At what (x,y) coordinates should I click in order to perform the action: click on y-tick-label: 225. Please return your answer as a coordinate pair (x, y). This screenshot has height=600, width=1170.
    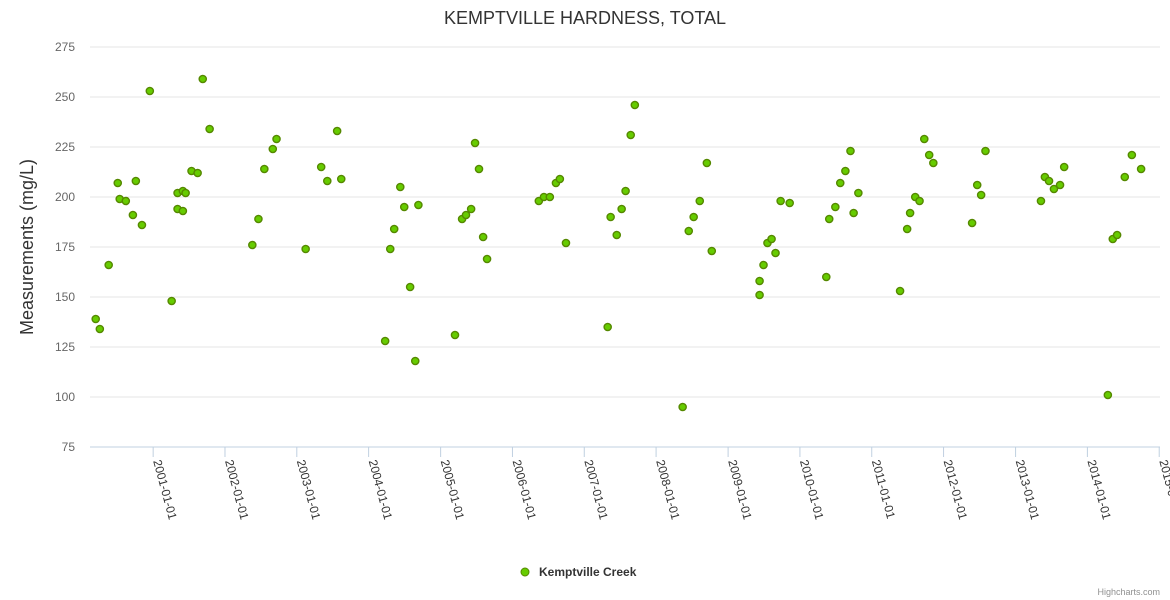
    Looking at the image, I should click on (65, 147).